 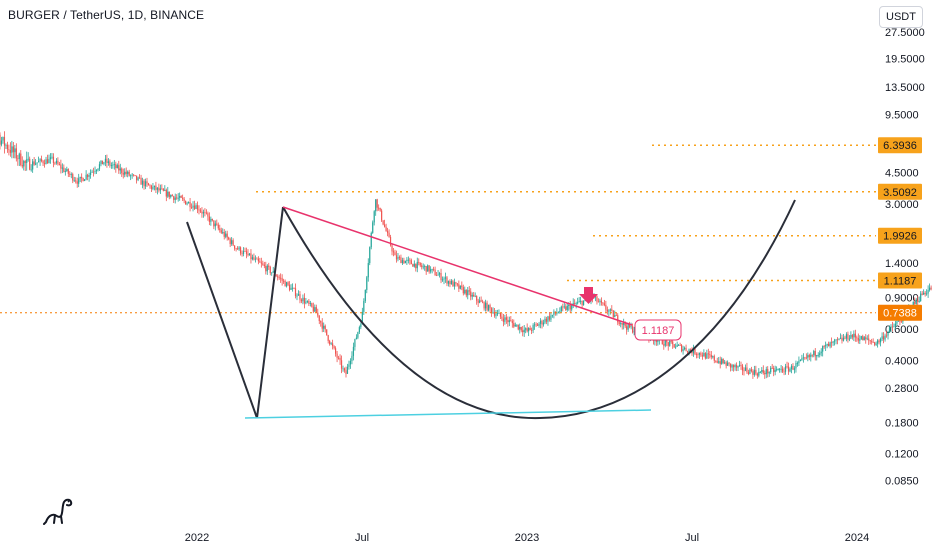 What do you see at coordinates (900, 193) in the screenshot?
I see `price-level-label: 3.5092` at bounding box center [900, 193].